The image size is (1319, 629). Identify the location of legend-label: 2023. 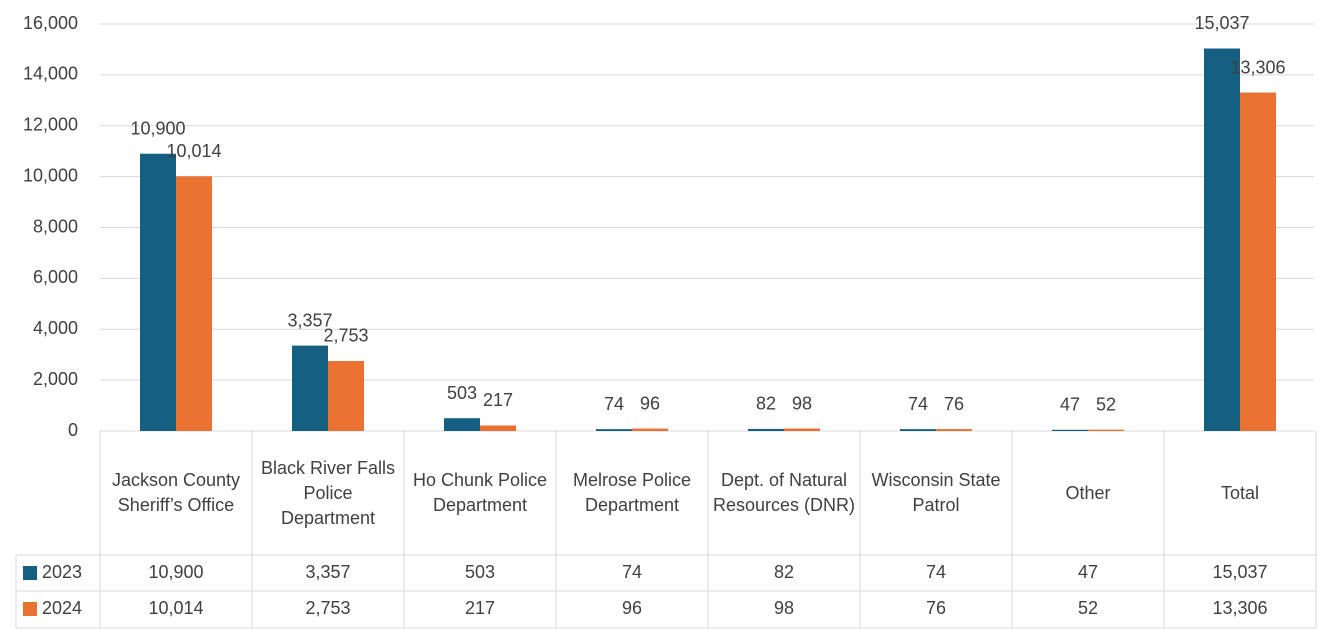
(62, 572).